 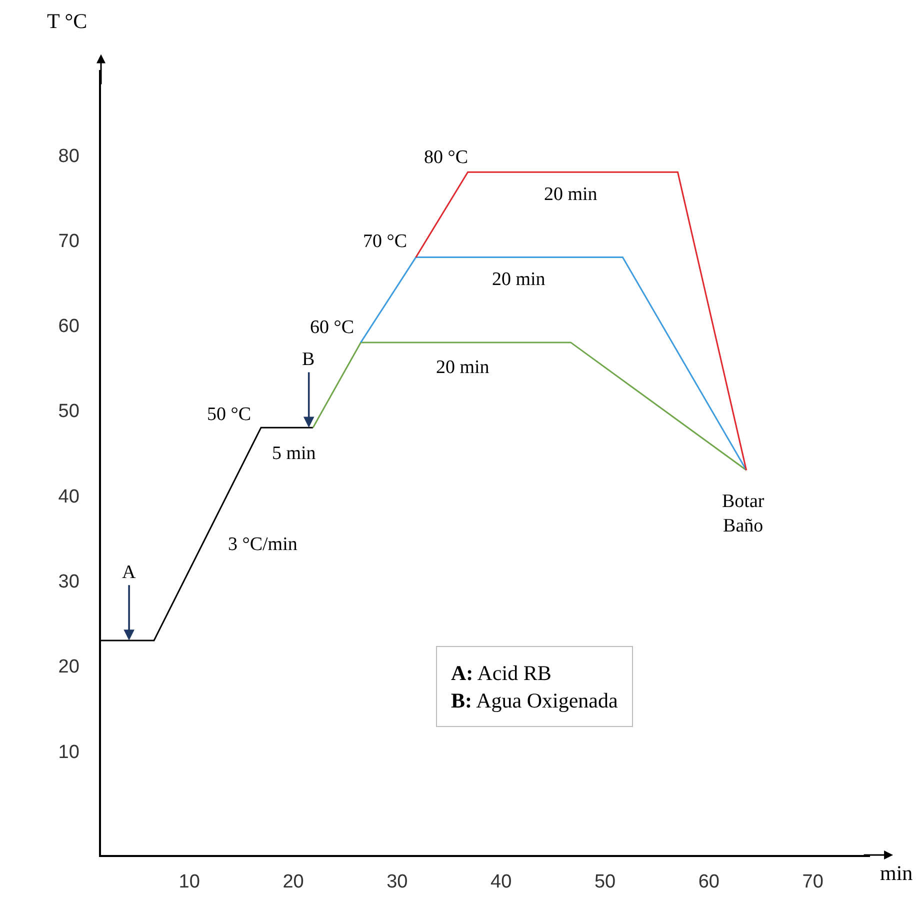 What do you see at coordinates (189, 882) in the screenshot?
I see `x-tick-label: 10` at bounding box center [189, 882].